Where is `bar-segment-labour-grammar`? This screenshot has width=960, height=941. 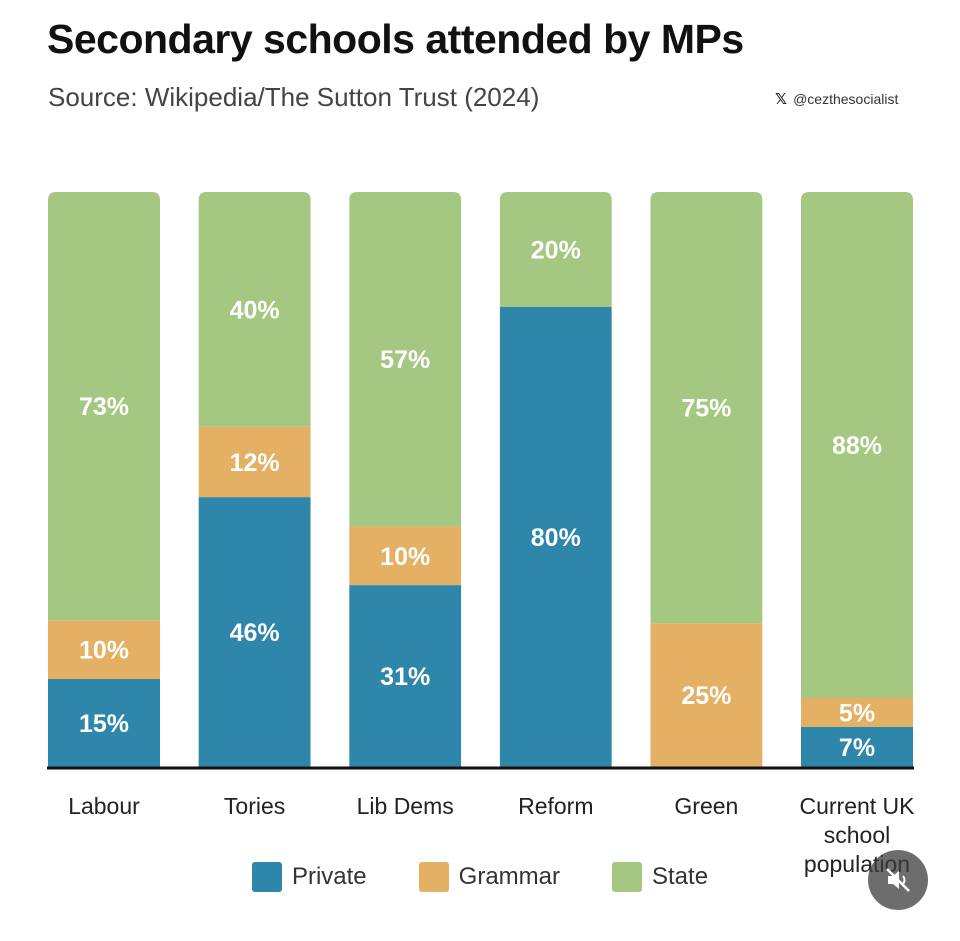
bar-segment-labour-grammar is located at coordinates (104, 649).